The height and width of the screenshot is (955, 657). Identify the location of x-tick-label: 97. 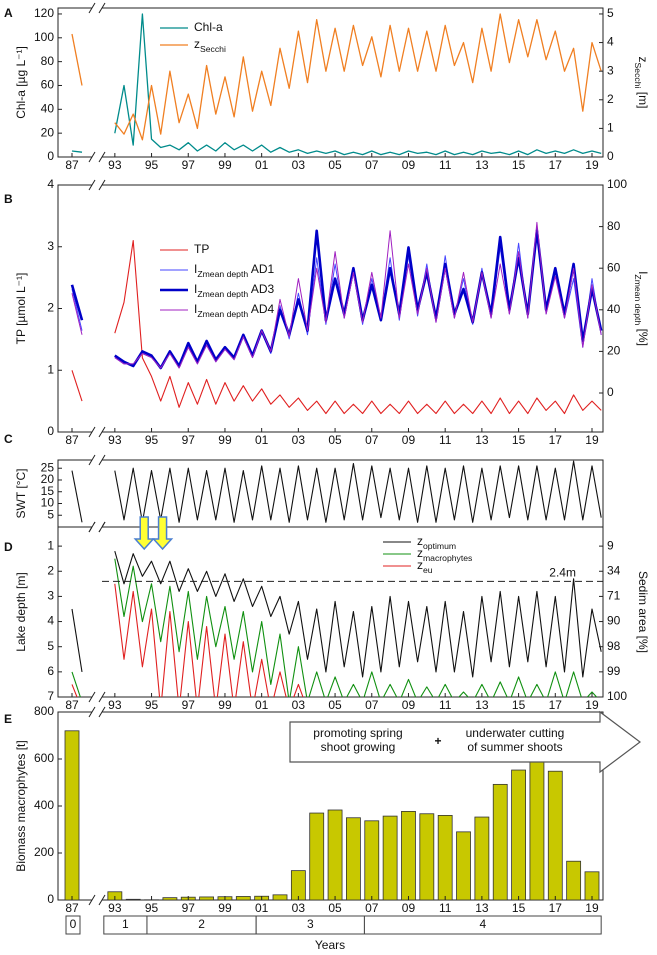
(189, 908).